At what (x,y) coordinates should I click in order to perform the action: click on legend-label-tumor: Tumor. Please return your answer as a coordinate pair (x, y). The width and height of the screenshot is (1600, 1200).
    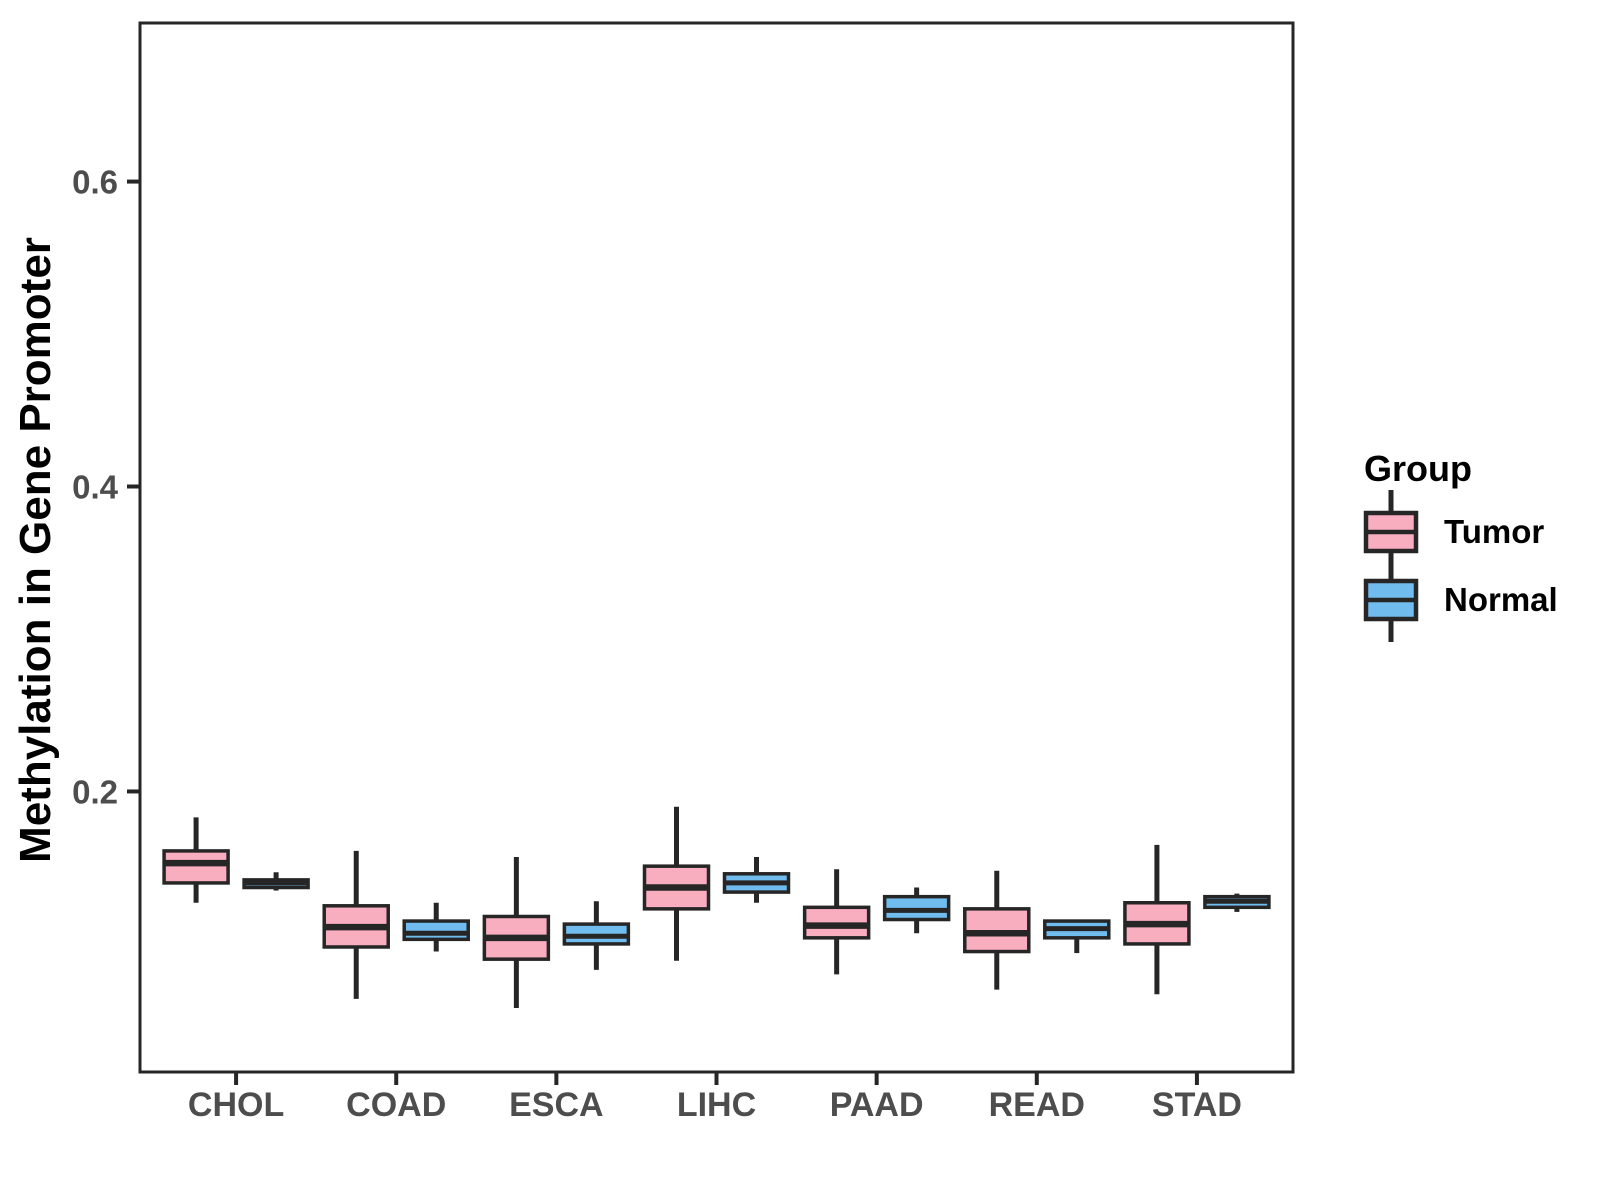
    Looking at the image, I should click on (1494, 531).